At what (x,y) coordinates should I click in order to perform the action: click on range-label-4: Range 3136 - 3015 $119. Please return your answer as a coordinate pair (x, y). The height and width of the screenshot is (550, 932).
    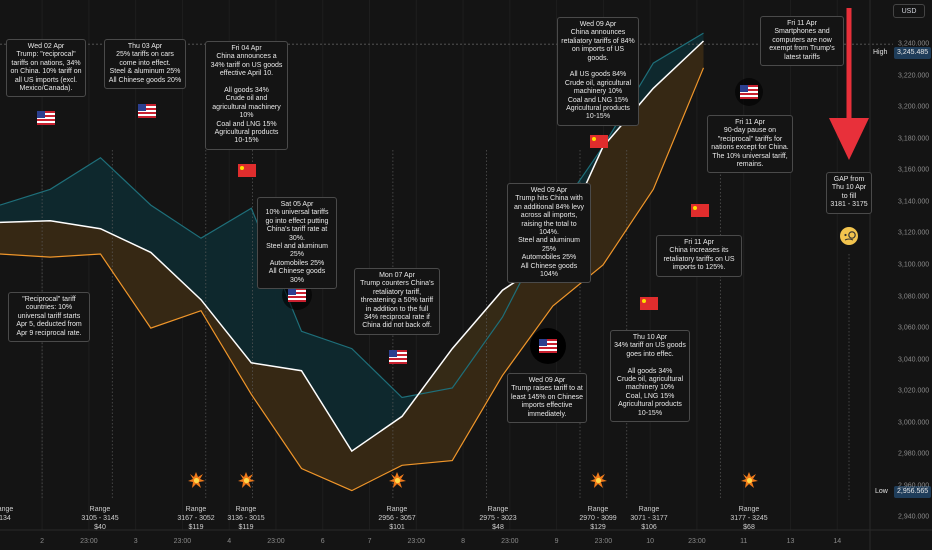
    Looking at the image, I should click on (246, 518).